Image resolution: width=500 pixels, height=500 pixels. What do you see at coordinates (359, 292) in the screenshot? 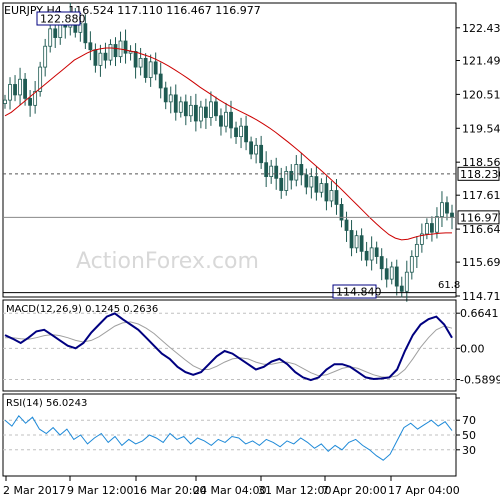
I see `low-label: 114.840` at bounding box center [359, 292].